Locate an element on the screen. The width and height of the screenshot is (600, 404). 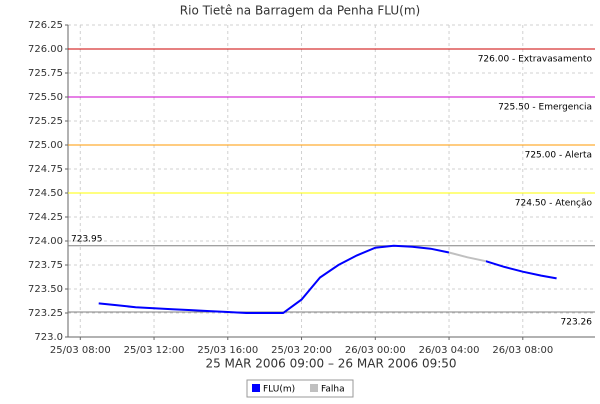
y-tick-label: 723.25 is located at coordinates (45, 313).